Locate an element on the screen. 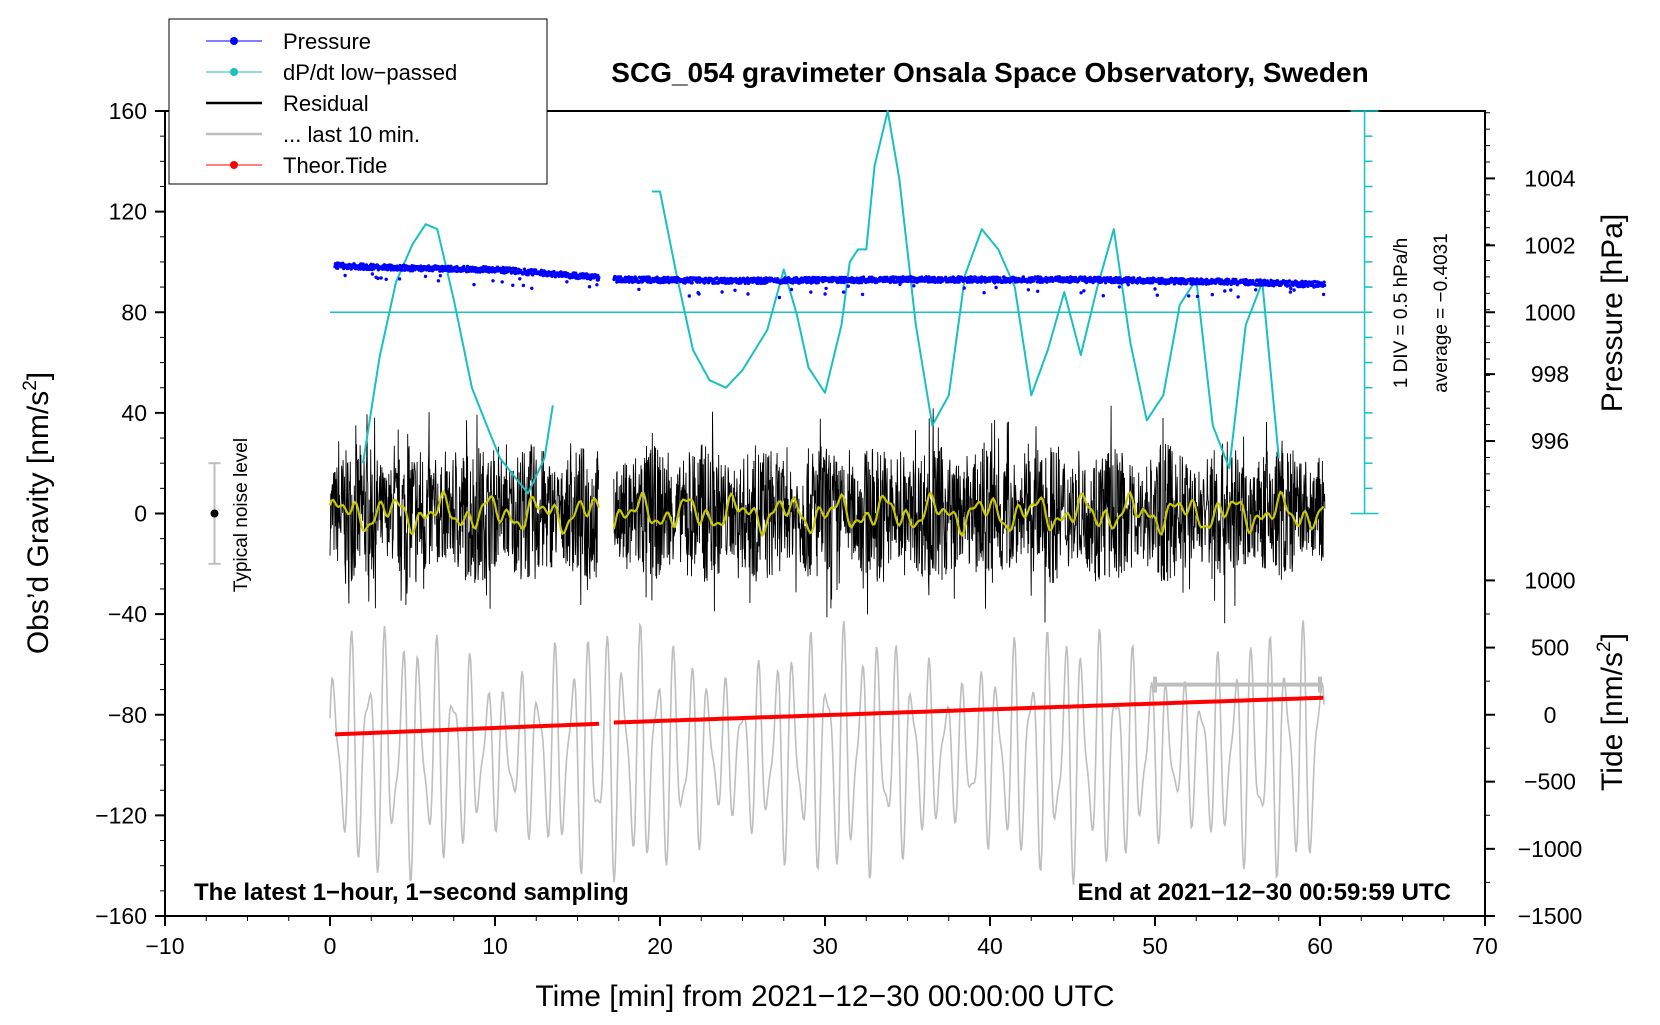  x-tick-label: 70 is located at coordinates (1485, 946).